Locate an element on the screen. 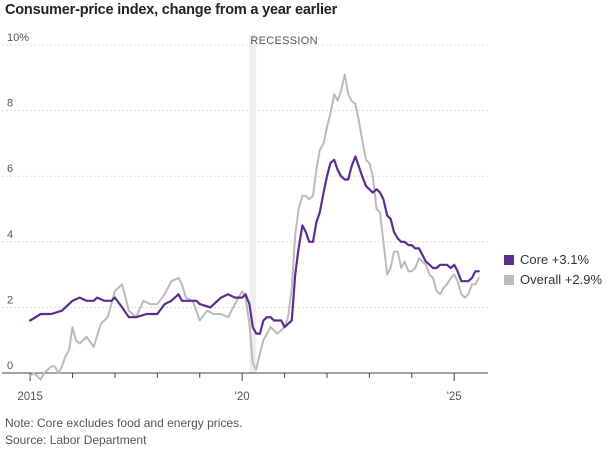 This screenshot has height=449, width=610. chart-source: Source: Labor Department is located at coordinates (76, 440).